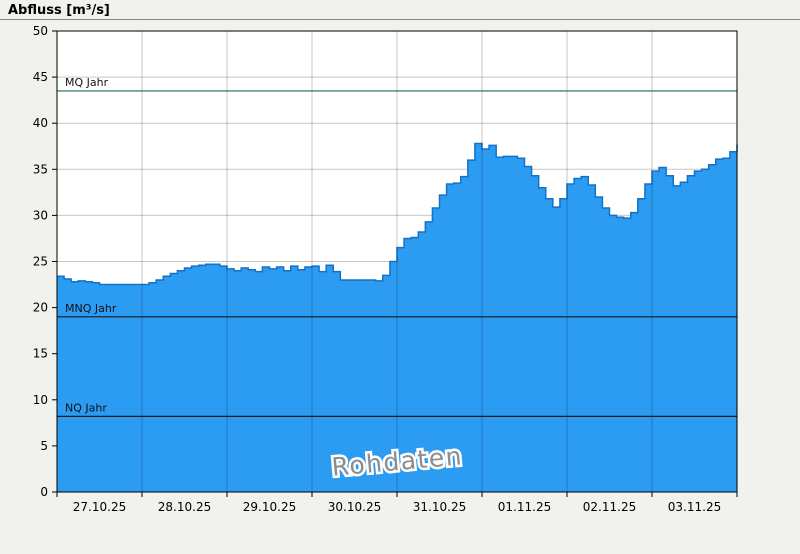 The width and height of the screenshot is (800, 554). I want to click on x-tick-label: 30.10.25, so click(354, 507).